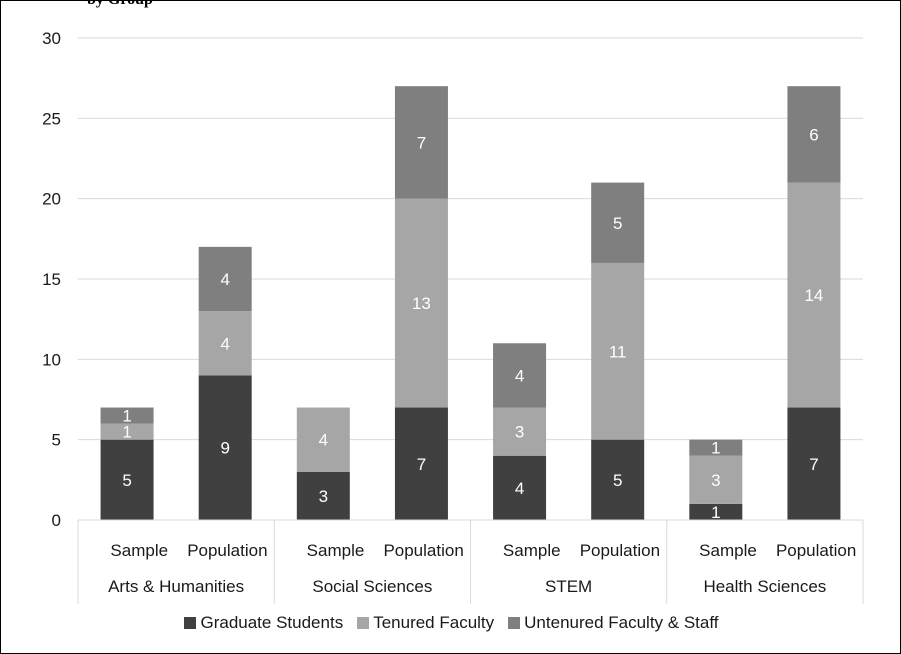 The height and width of the screenshot is (654, 901). I want to click on x-group-label: Health Sciences, so click(764, 586).